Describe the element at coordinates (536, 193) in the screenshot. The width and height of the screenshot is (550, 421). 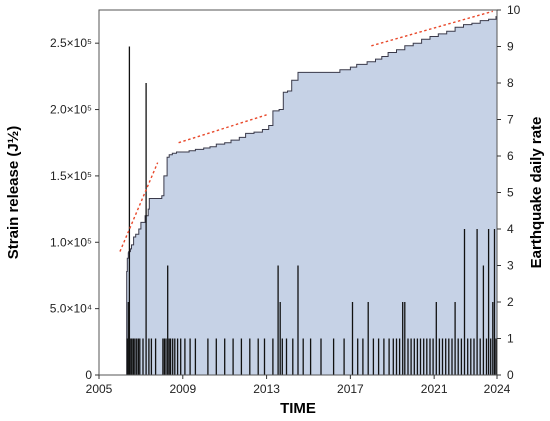
I see `y-axis-right-title: Earthquake daily rate` at that location.